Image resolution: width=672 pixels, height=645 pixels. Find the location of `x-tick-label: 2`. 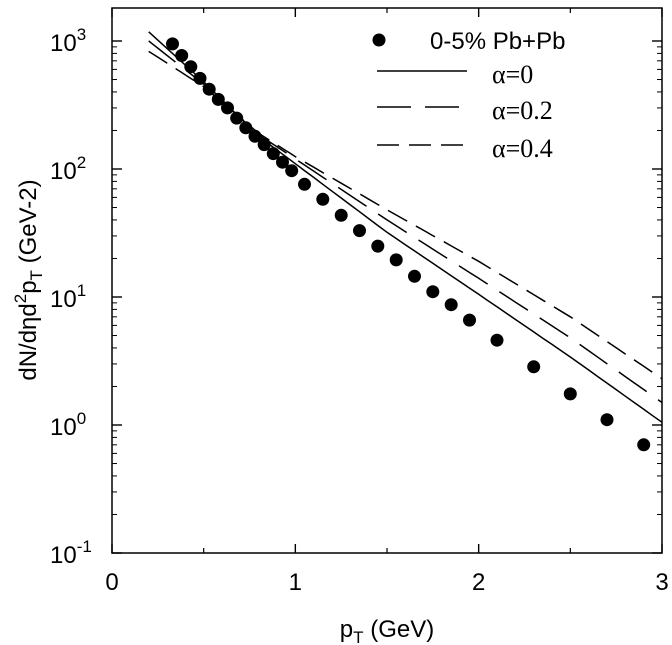

x-tick-label: 2 is located at coordinates (478, 582).